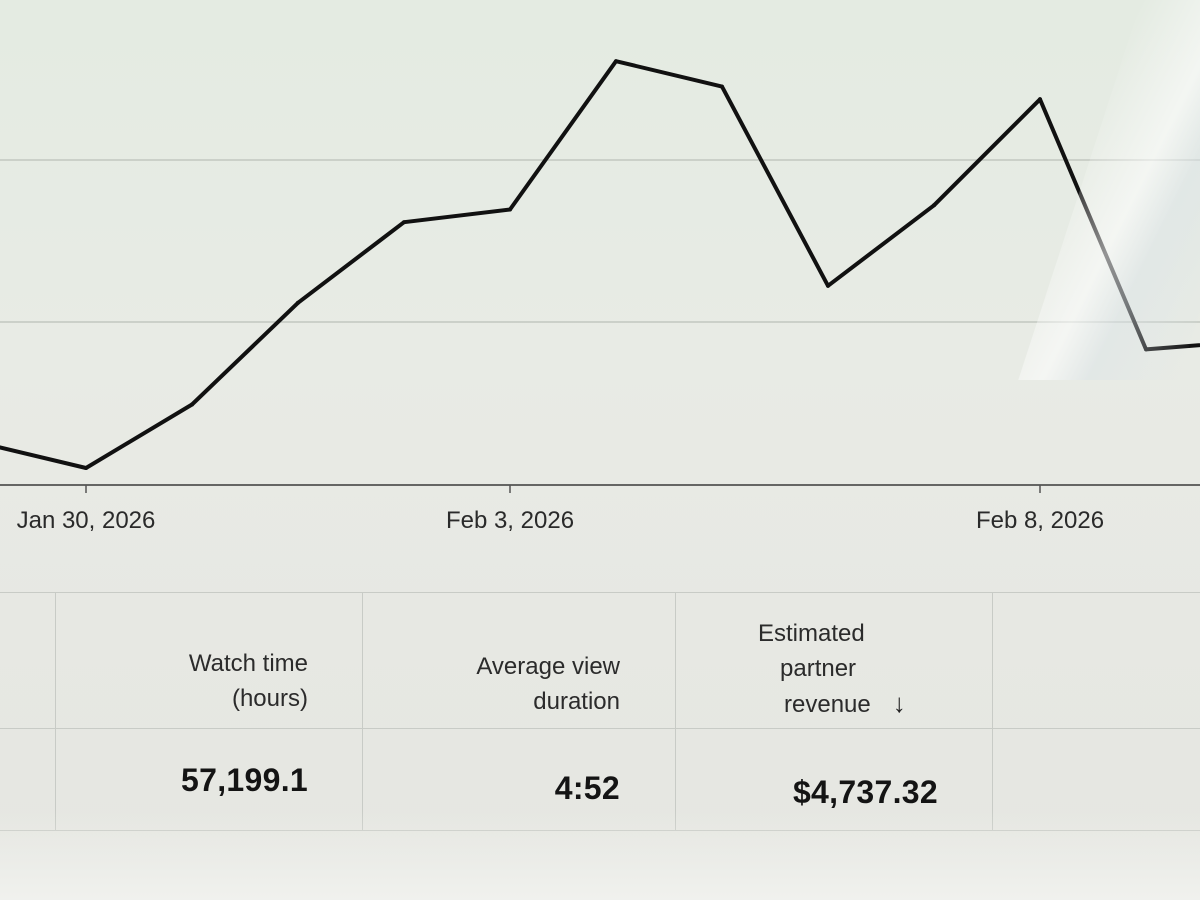 The image size is (1200, 900). What do you see at coordinates (865, 792) in the screenshot?
I see `est-revenue-value: $4,737.32` at bounding box center [865, 792].